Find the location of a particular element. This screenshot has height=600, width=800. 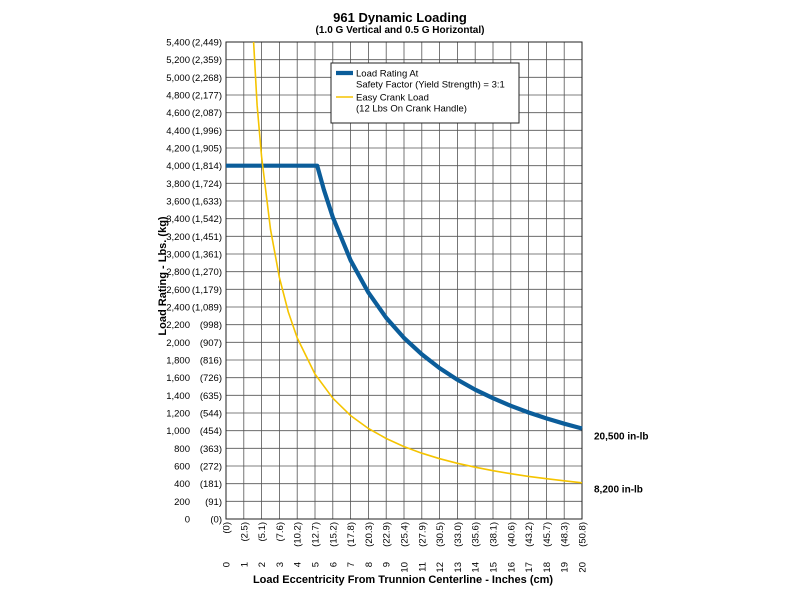

x-tick-label-in: 14 is located at coordinates (476, 567).